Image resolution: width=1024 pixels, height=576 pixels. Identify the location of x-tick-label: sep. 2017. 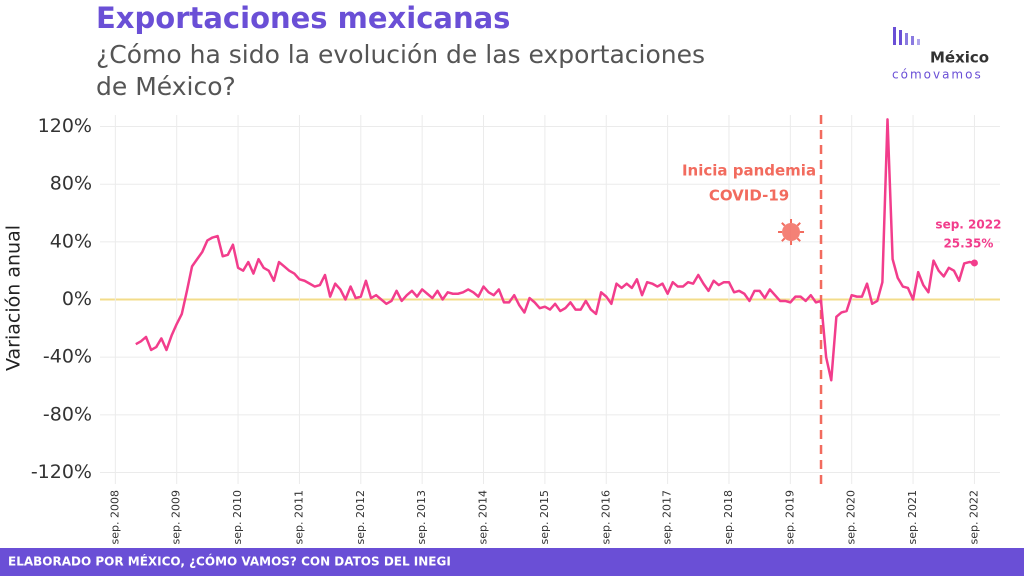
(667, 517).